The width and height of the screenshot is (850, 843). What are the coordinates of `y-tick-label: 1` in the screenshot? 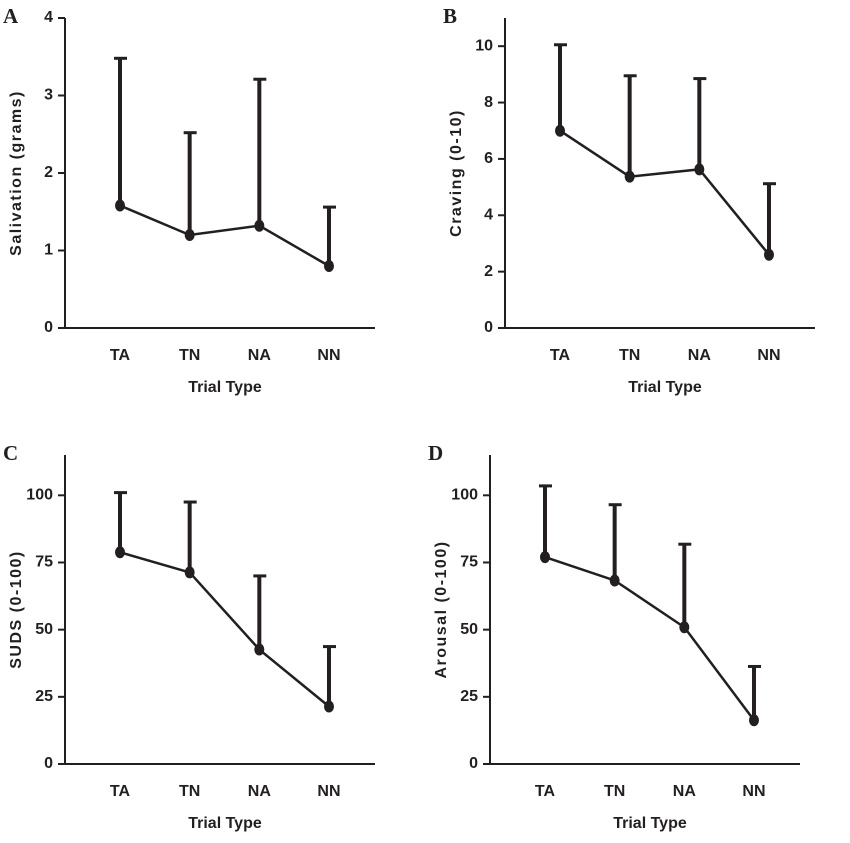 It's located at (48, 250).